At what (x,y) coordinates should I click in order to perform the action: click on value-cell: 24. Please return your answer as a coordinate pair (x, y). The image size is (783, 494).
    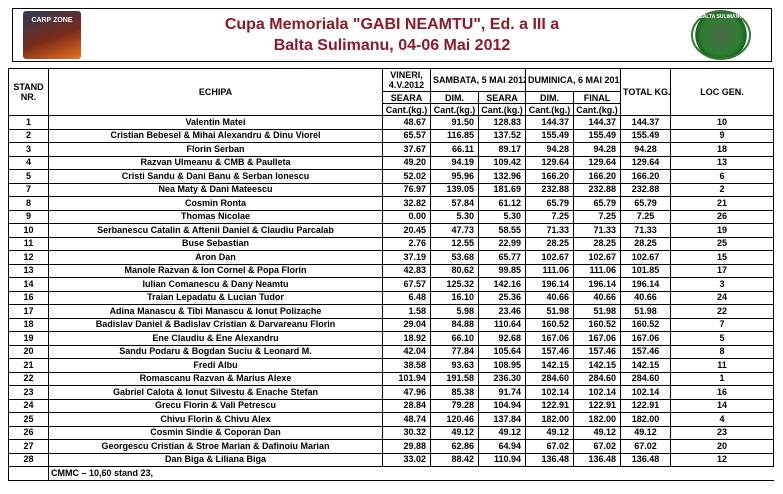
    Looking at the image, I should click on (722, 297).